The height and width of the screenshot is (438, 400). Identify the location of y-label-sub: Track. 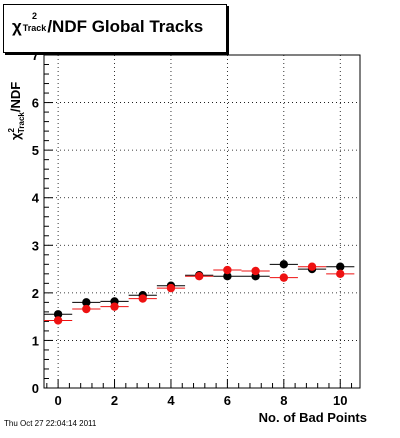
(21, 122).